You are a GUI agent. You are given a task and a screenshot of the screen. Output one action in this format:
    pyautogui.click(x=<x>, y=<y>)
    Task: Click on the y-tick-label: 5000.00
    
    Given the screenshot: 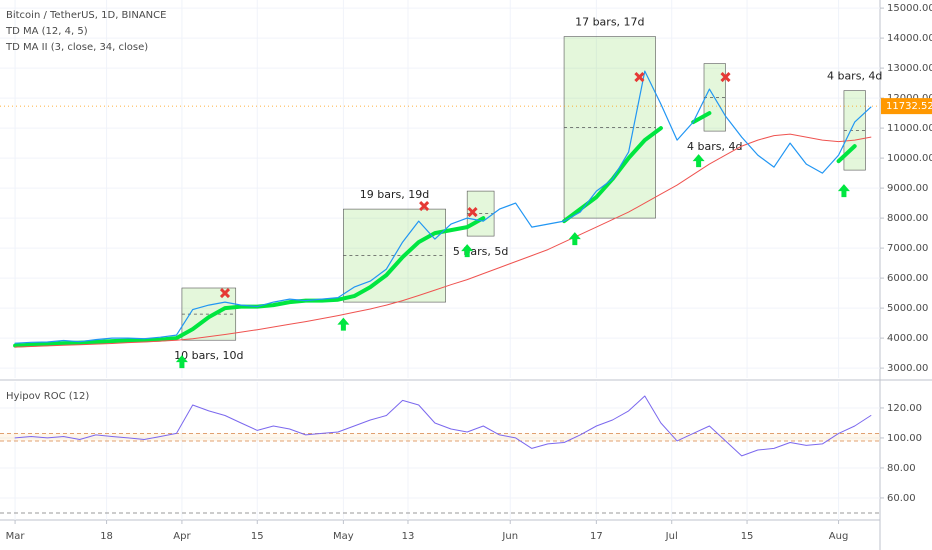 What is the action you would take?
    pyautogui.click(x=907, y=308)
    